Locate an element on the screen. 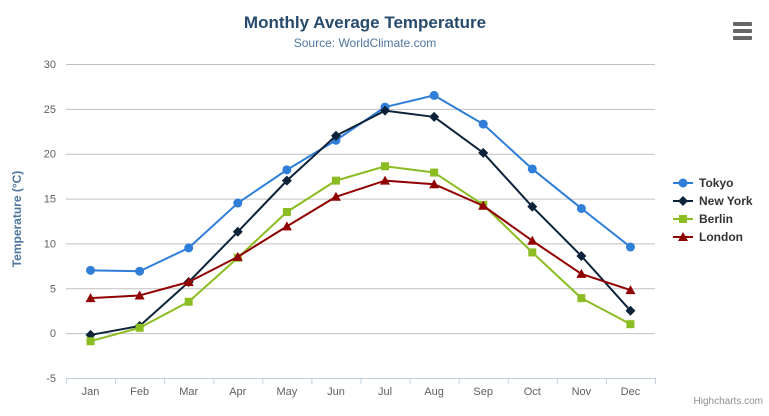  x-axis-label: Nov is located at coordinates (582, 392).